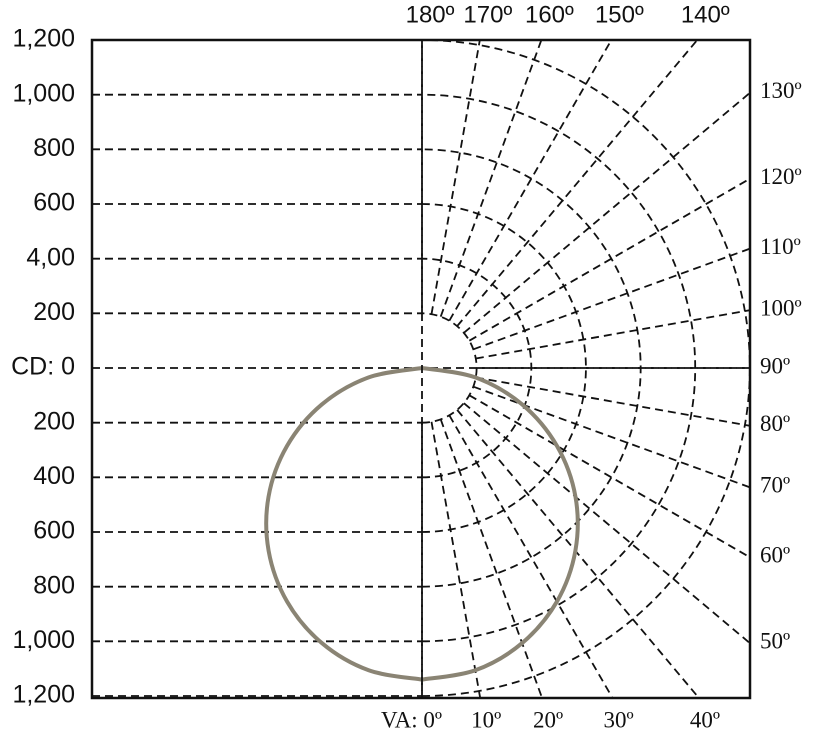 The image size is (821, 738). Describe the element at coordinates (781, 307) in the screenshot. I see `angle-label: 100º` at that location.